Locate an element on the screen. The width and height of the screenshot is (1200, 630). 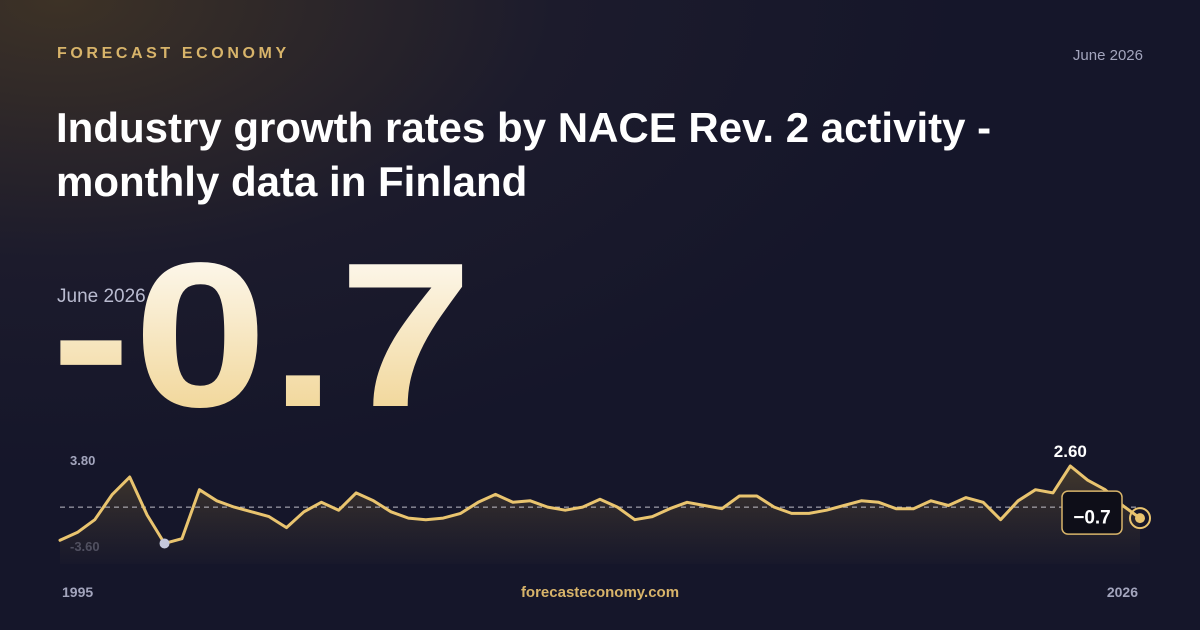
title-line: monthly data in Finland is located at coordinates (291, 181).